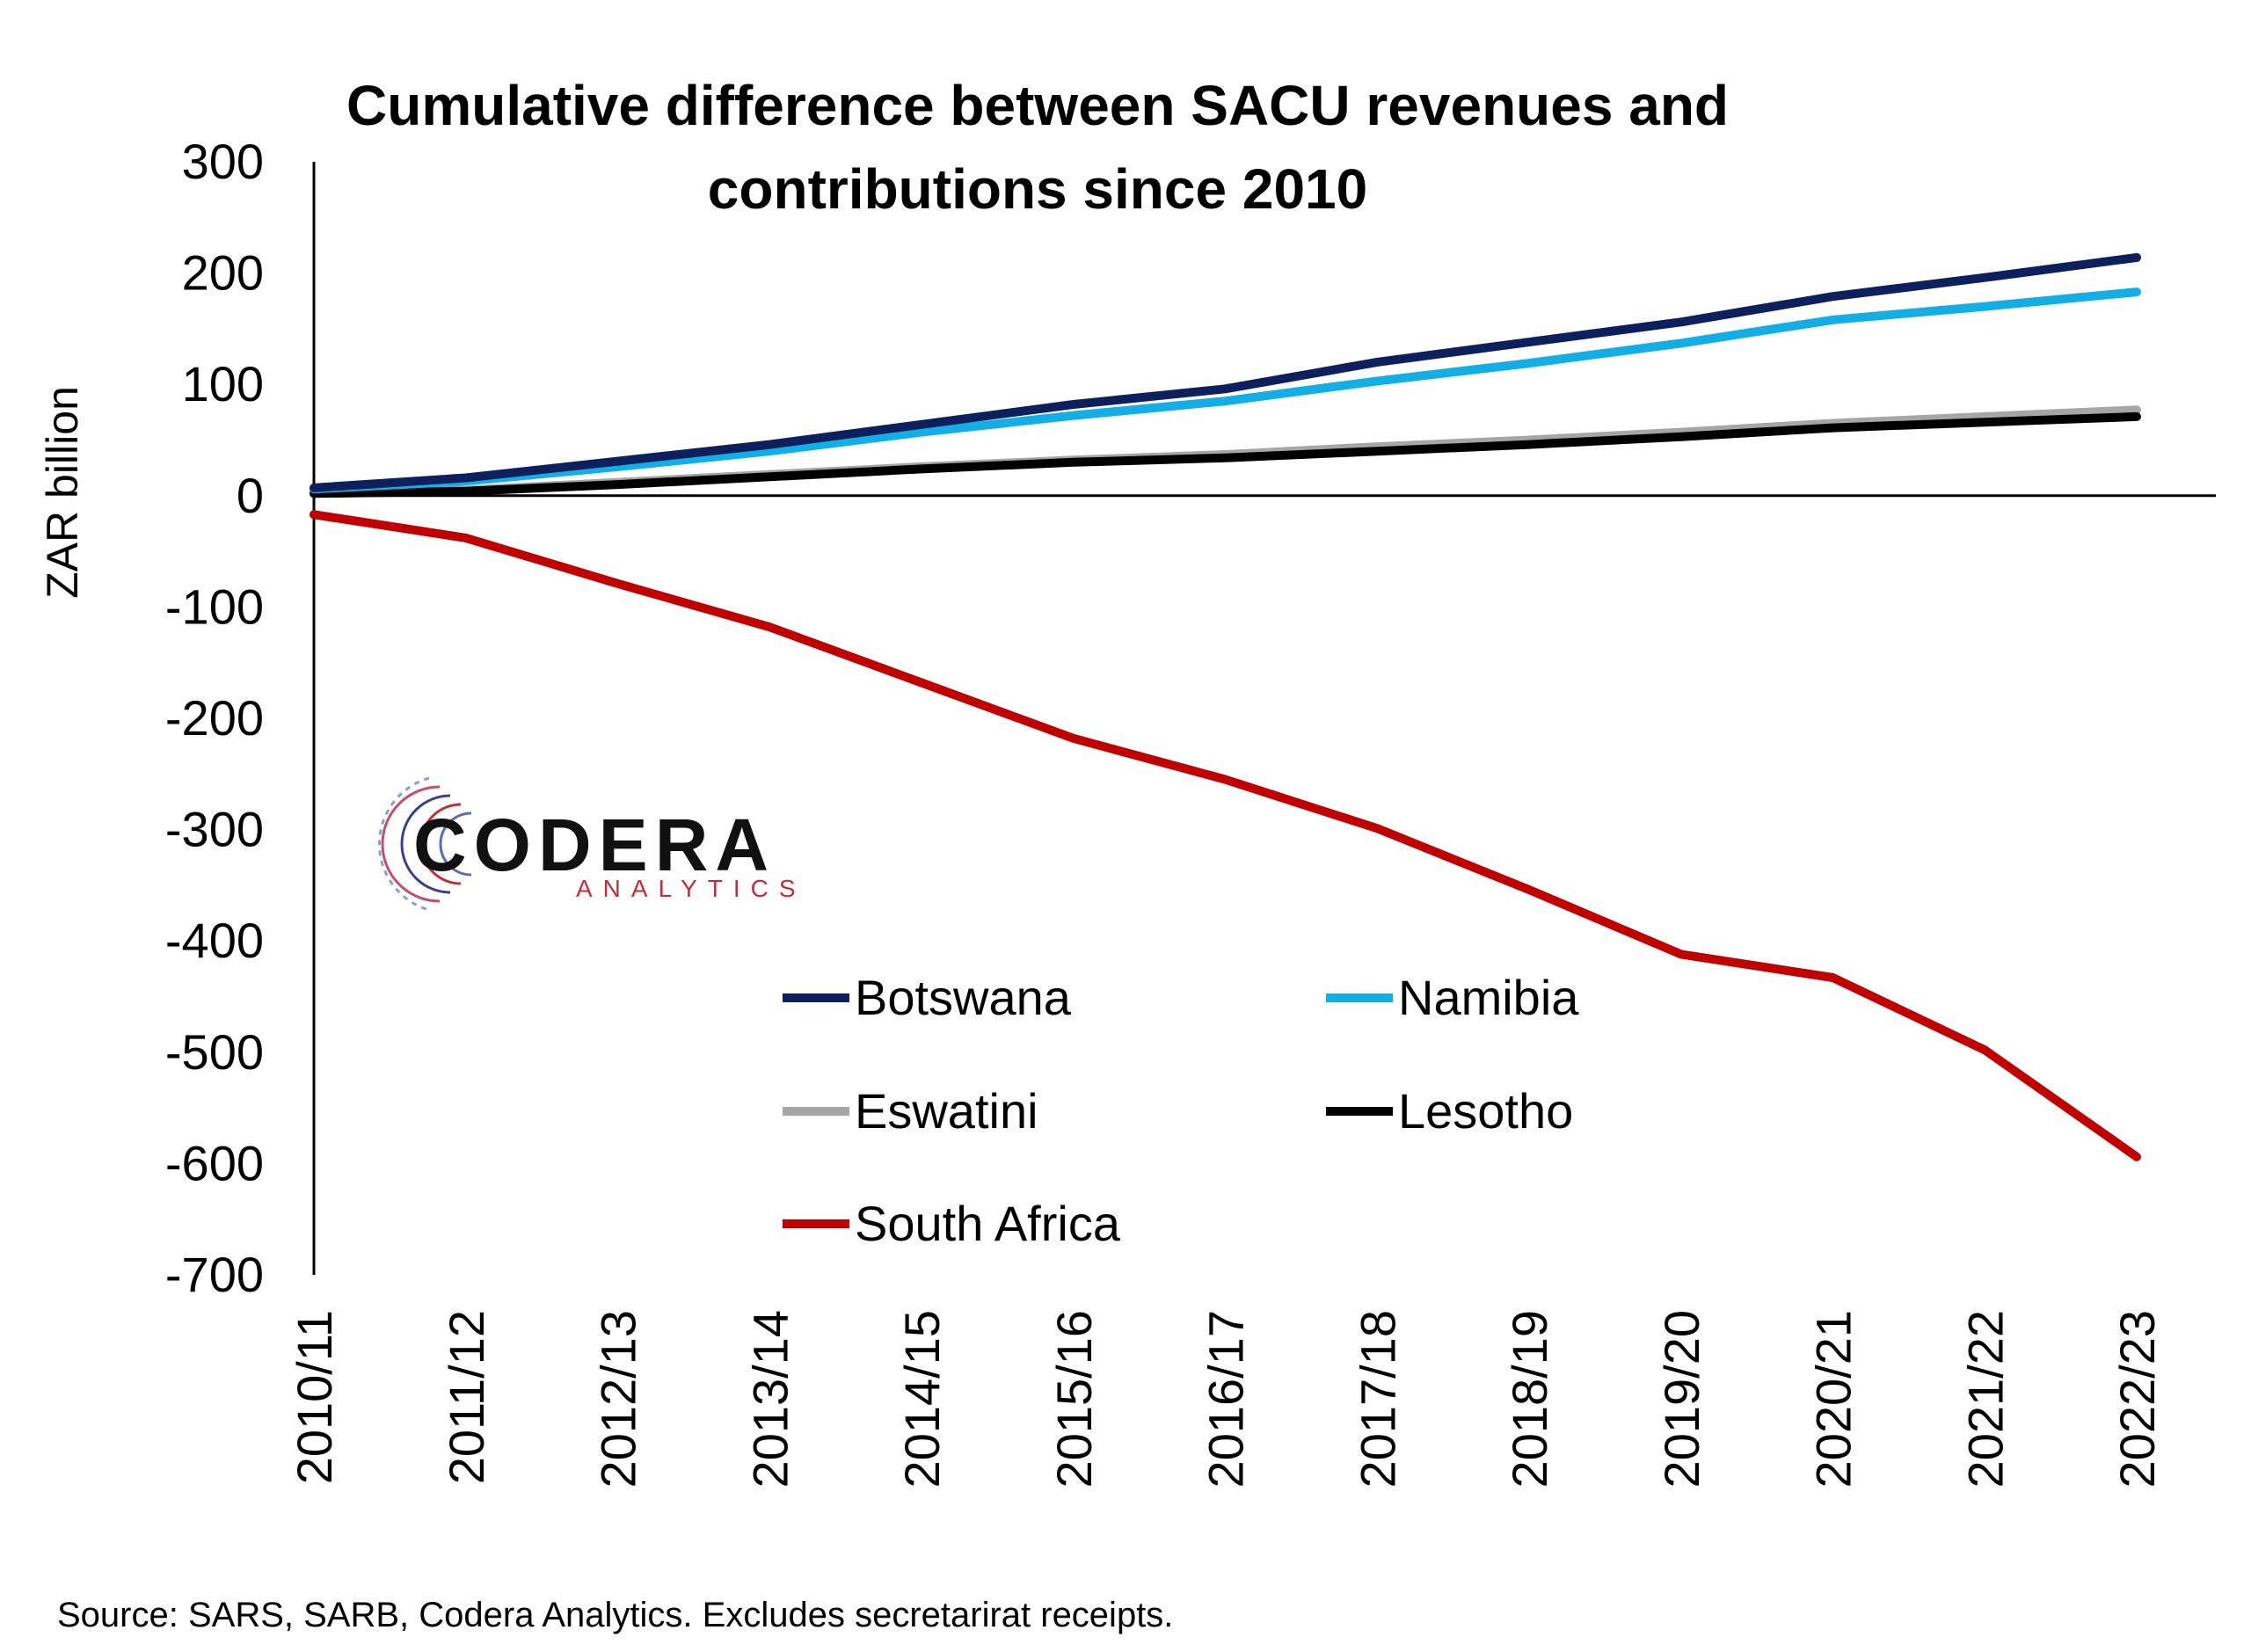 The width and height of the screenshot is (2251, 1652). I want to click on x-tick-label: 2019/20, so click(1681, 1399).